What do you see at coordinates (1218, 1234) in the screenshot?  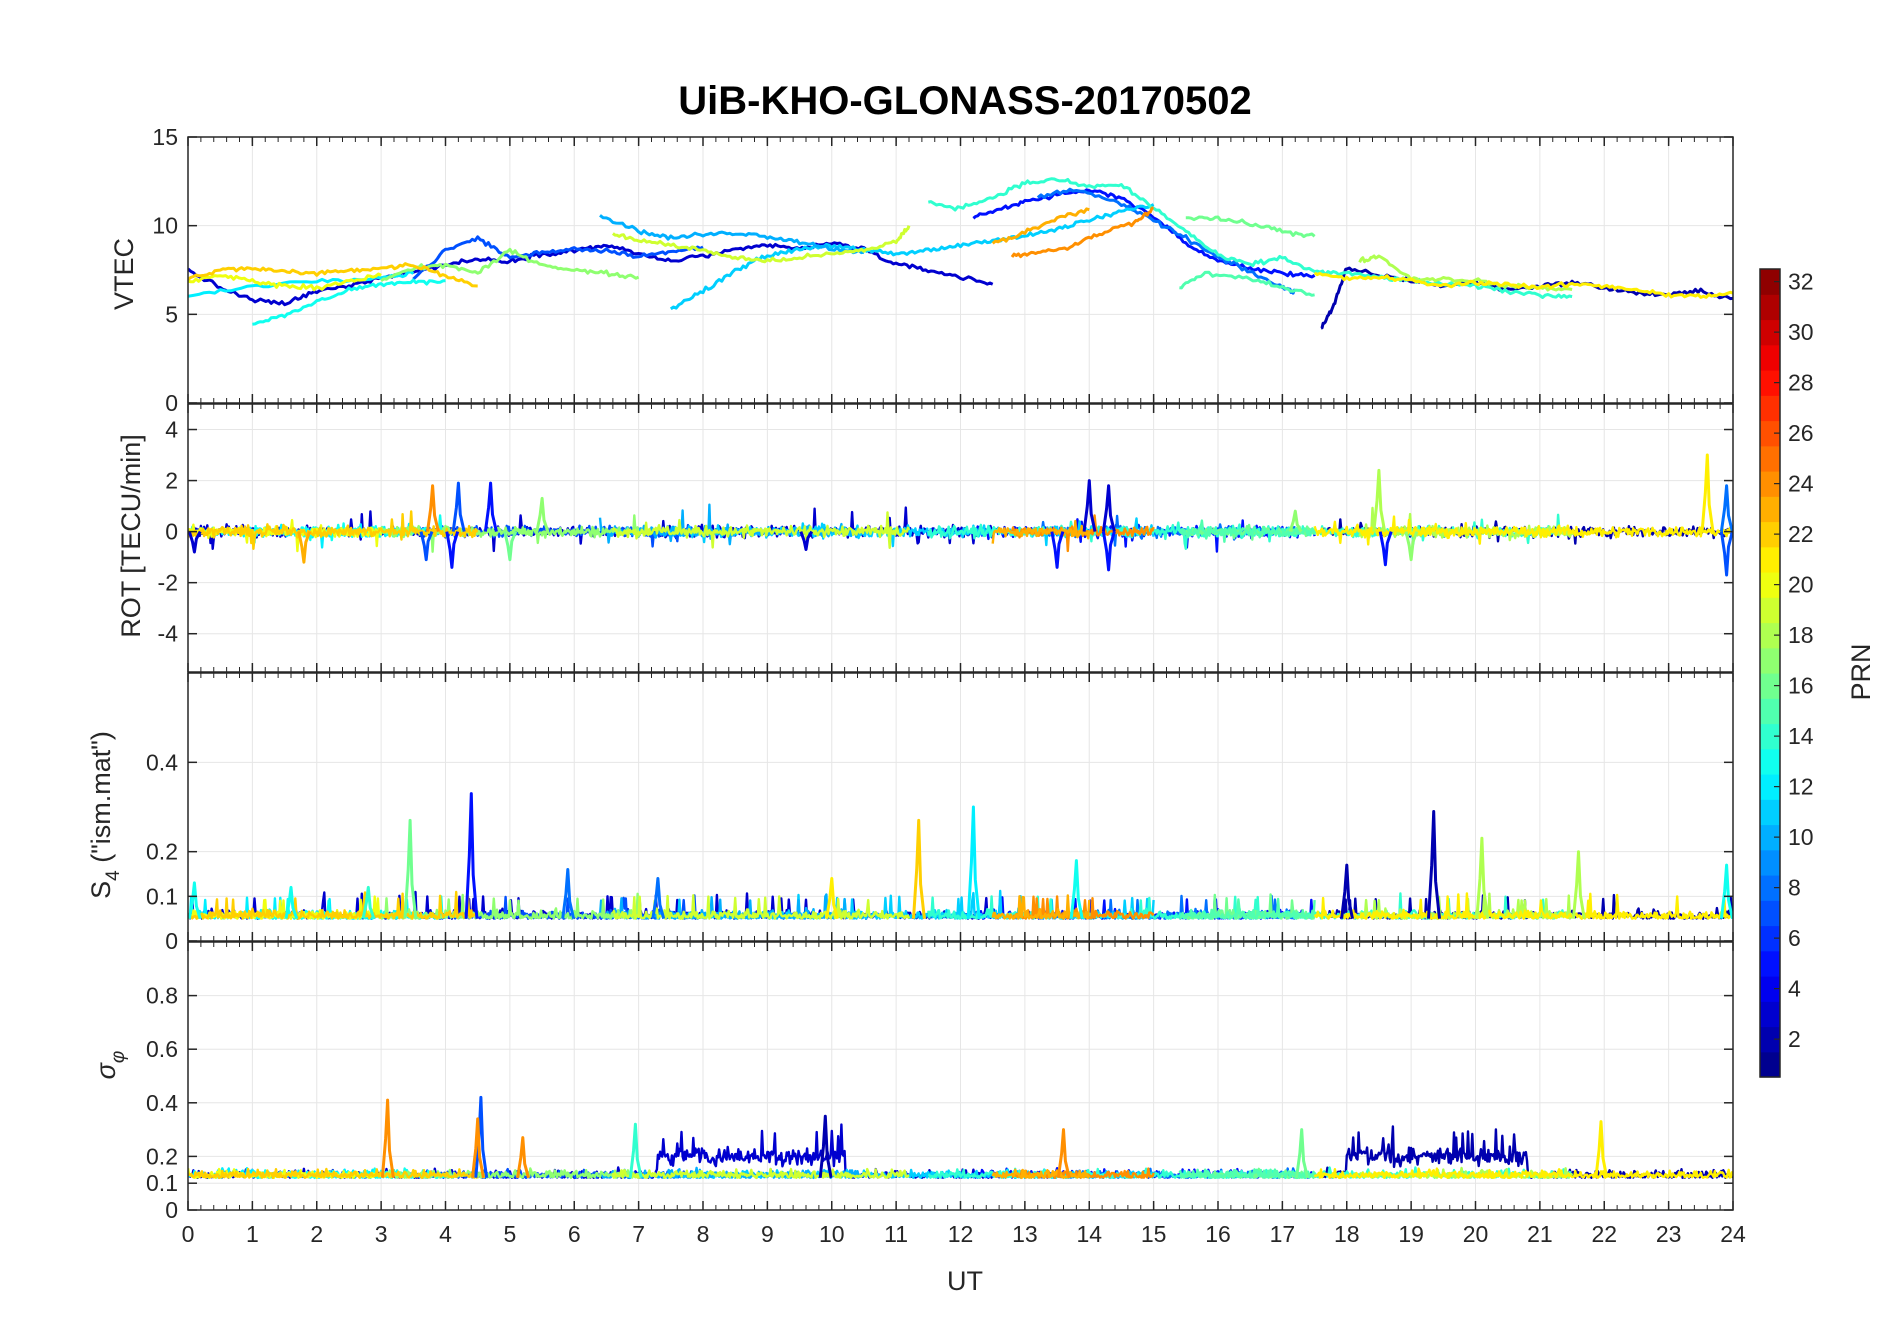 I see `x-tick-label: 16` at bounding box center [1218, 1234].